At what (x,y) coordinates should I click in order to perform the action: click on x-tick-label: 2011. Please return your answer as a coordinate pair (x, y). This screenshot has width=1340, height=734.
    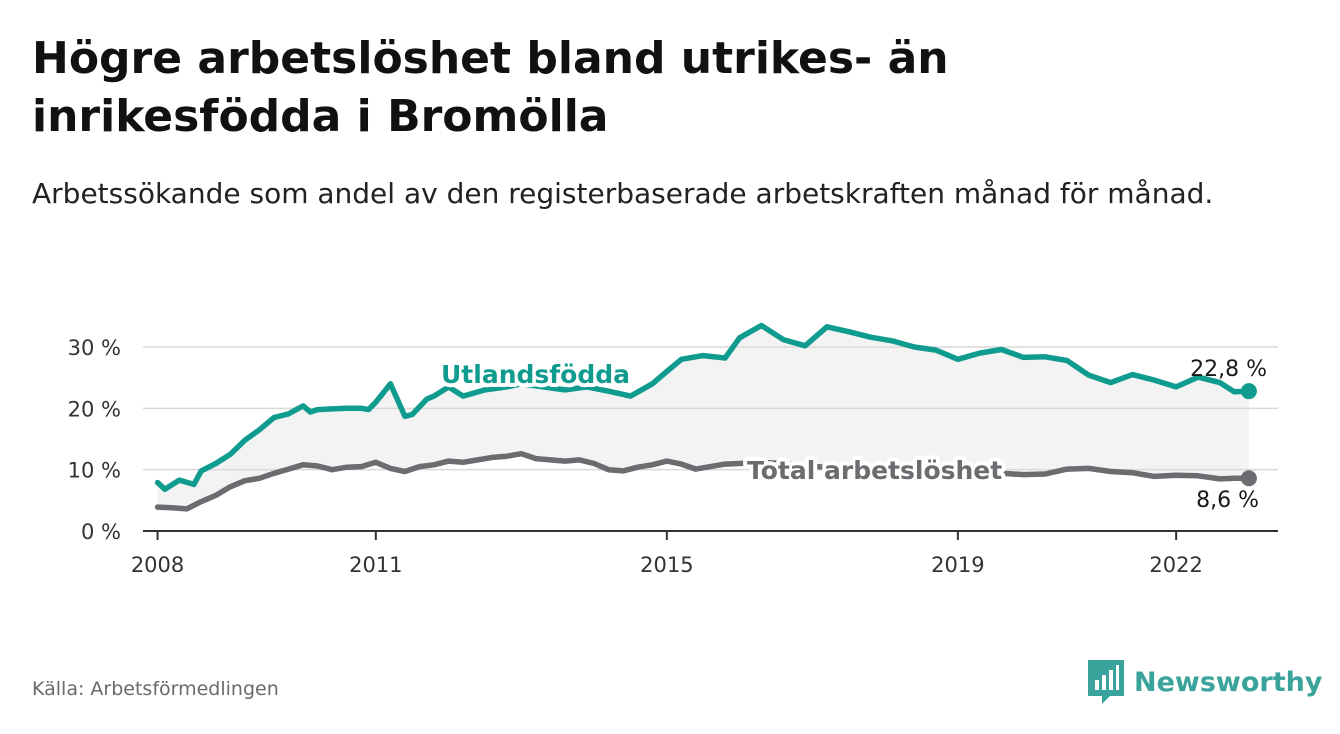
    Looking at the image, I should click on (375, 565).